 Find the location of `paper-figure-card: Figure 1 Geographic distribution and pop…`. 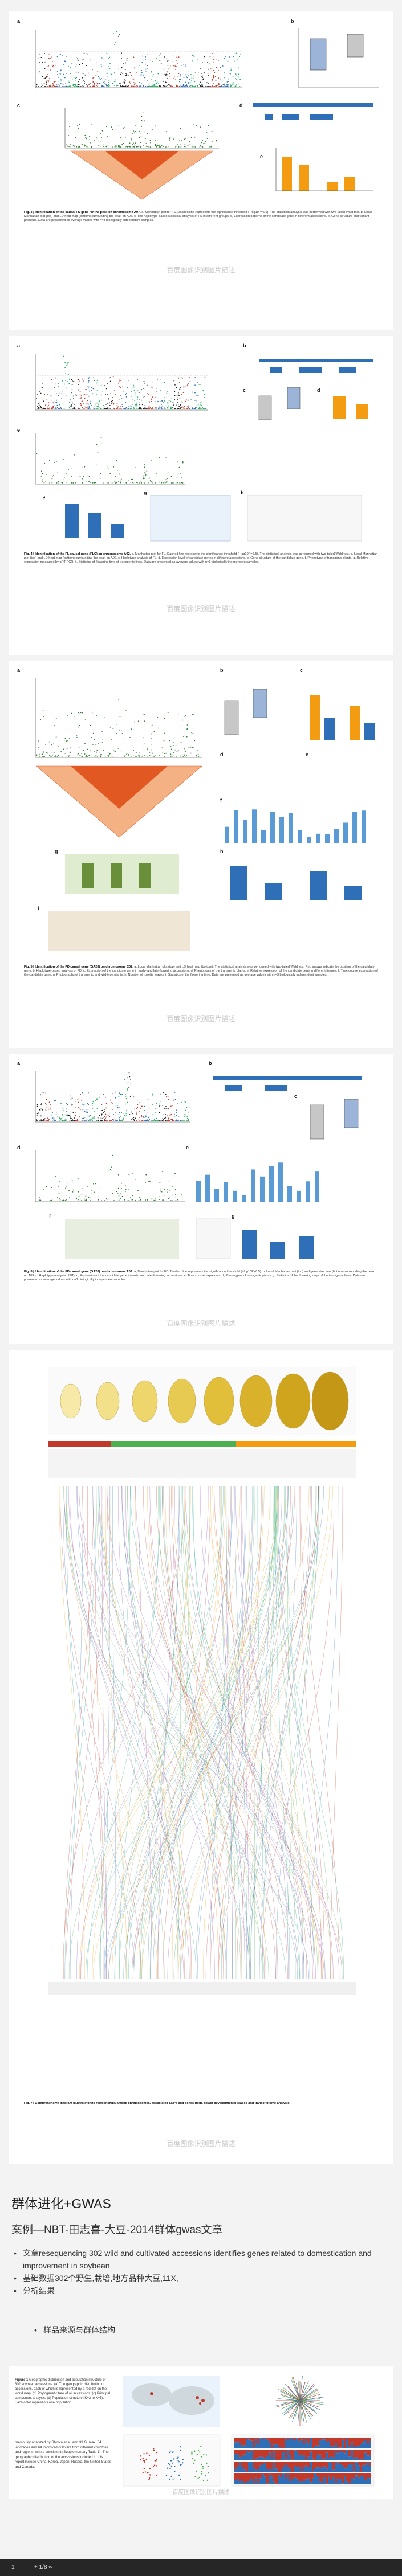

paper-figure-card: Figure 1 Geographic distribution and pop… is located at coordinates (201, 2432).